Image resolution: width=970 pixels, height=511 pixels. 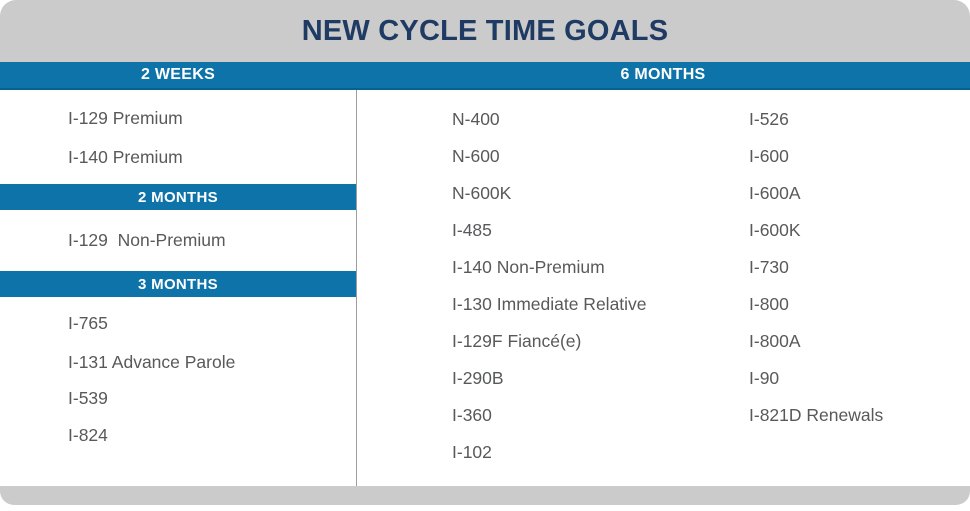 What do you see at coordinates (517, 341) in the screenshot?
I see `form-item: I-129F Fiancé(e)` at bounding box center [517, 341].